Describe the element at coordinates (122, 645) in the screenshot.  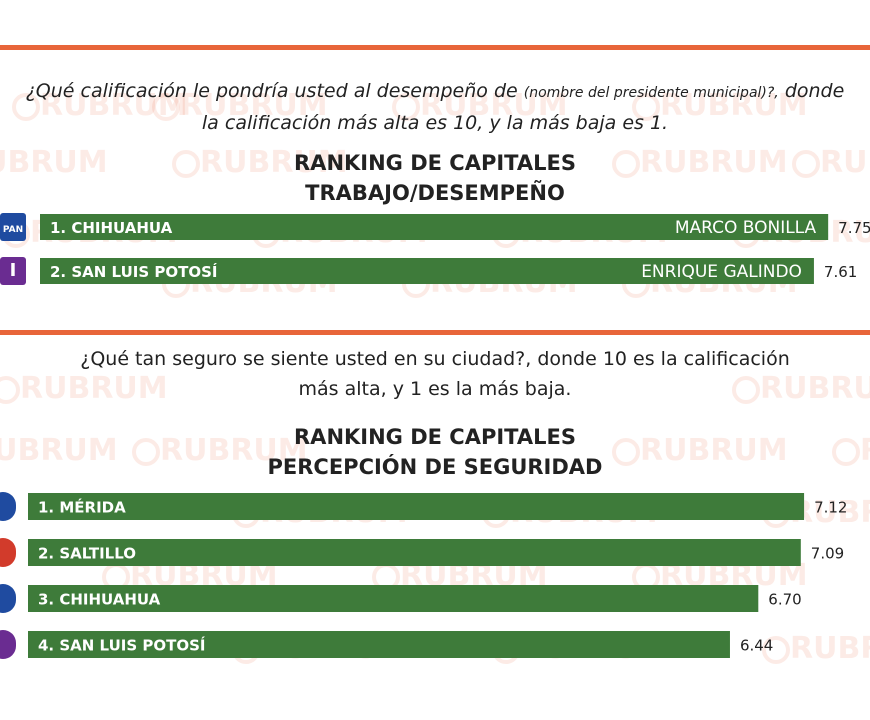
I see `category-label: 4. SAN LUIS POTOSÍ` at that location.